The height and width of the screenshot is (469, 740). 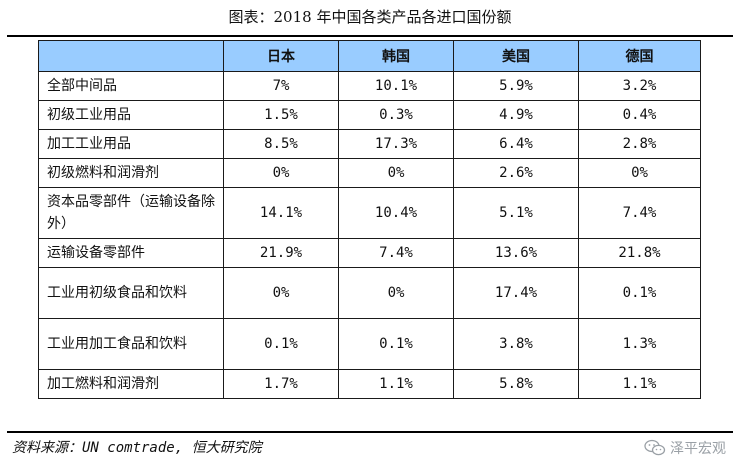 I want to click on table-row: 工业用初级食品和饮料 0% 0% 17.4% 0.1%, so click(x=369, y=293).